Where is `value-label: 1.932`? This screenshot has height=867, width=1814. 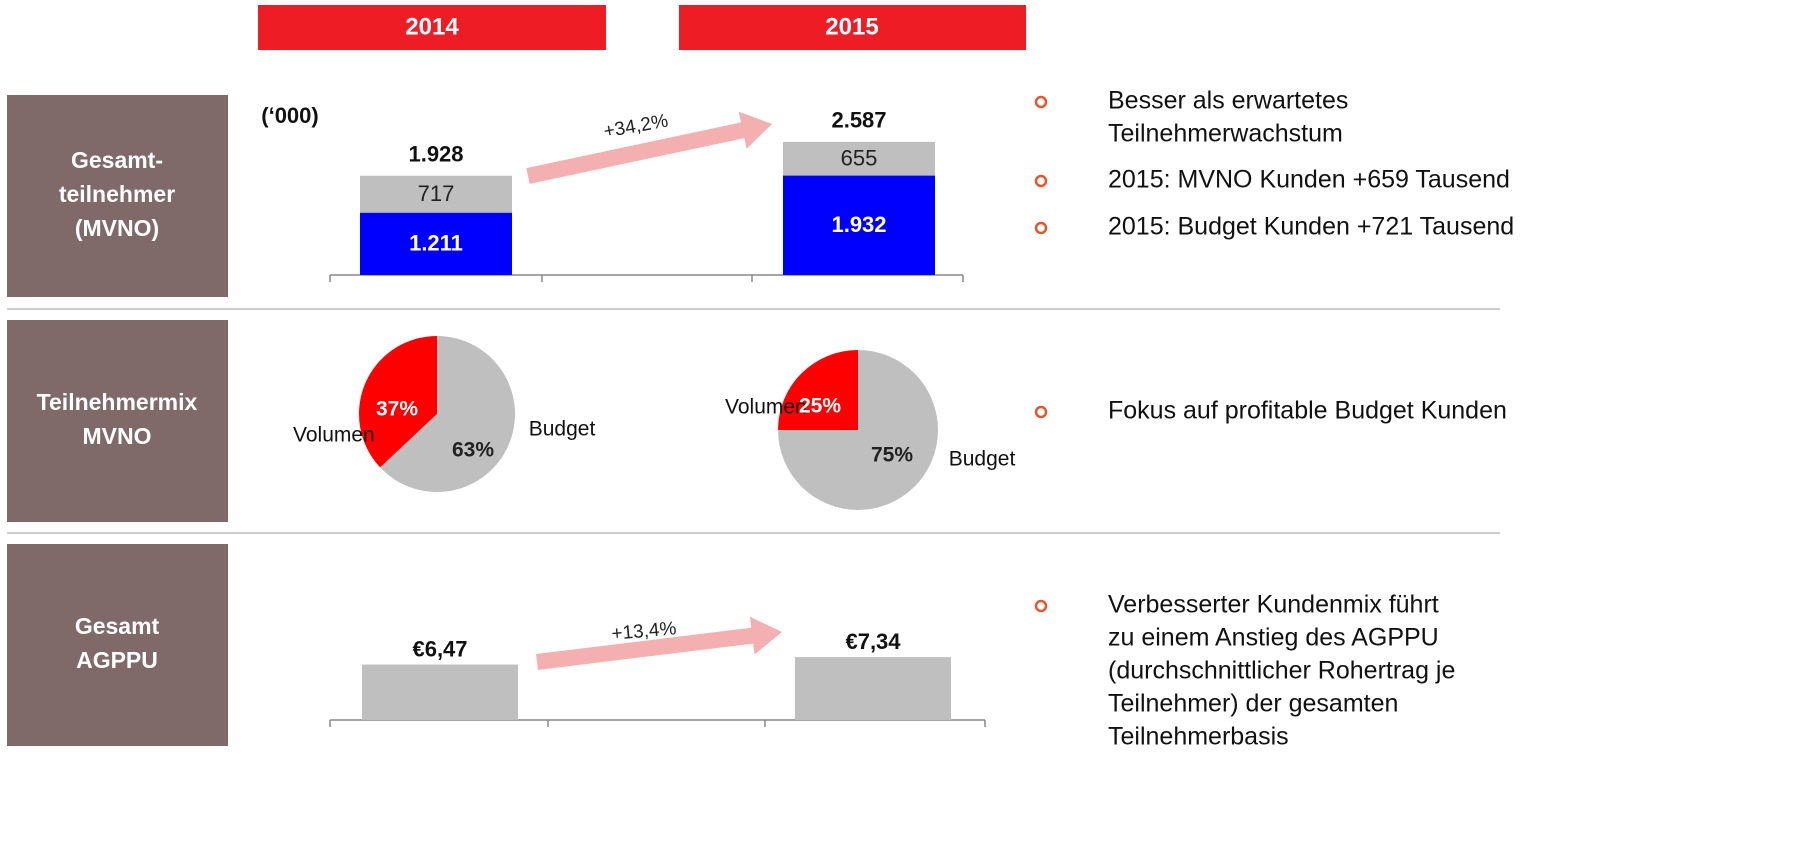
value-label: 1.932 is located at coordinates (858, 224).